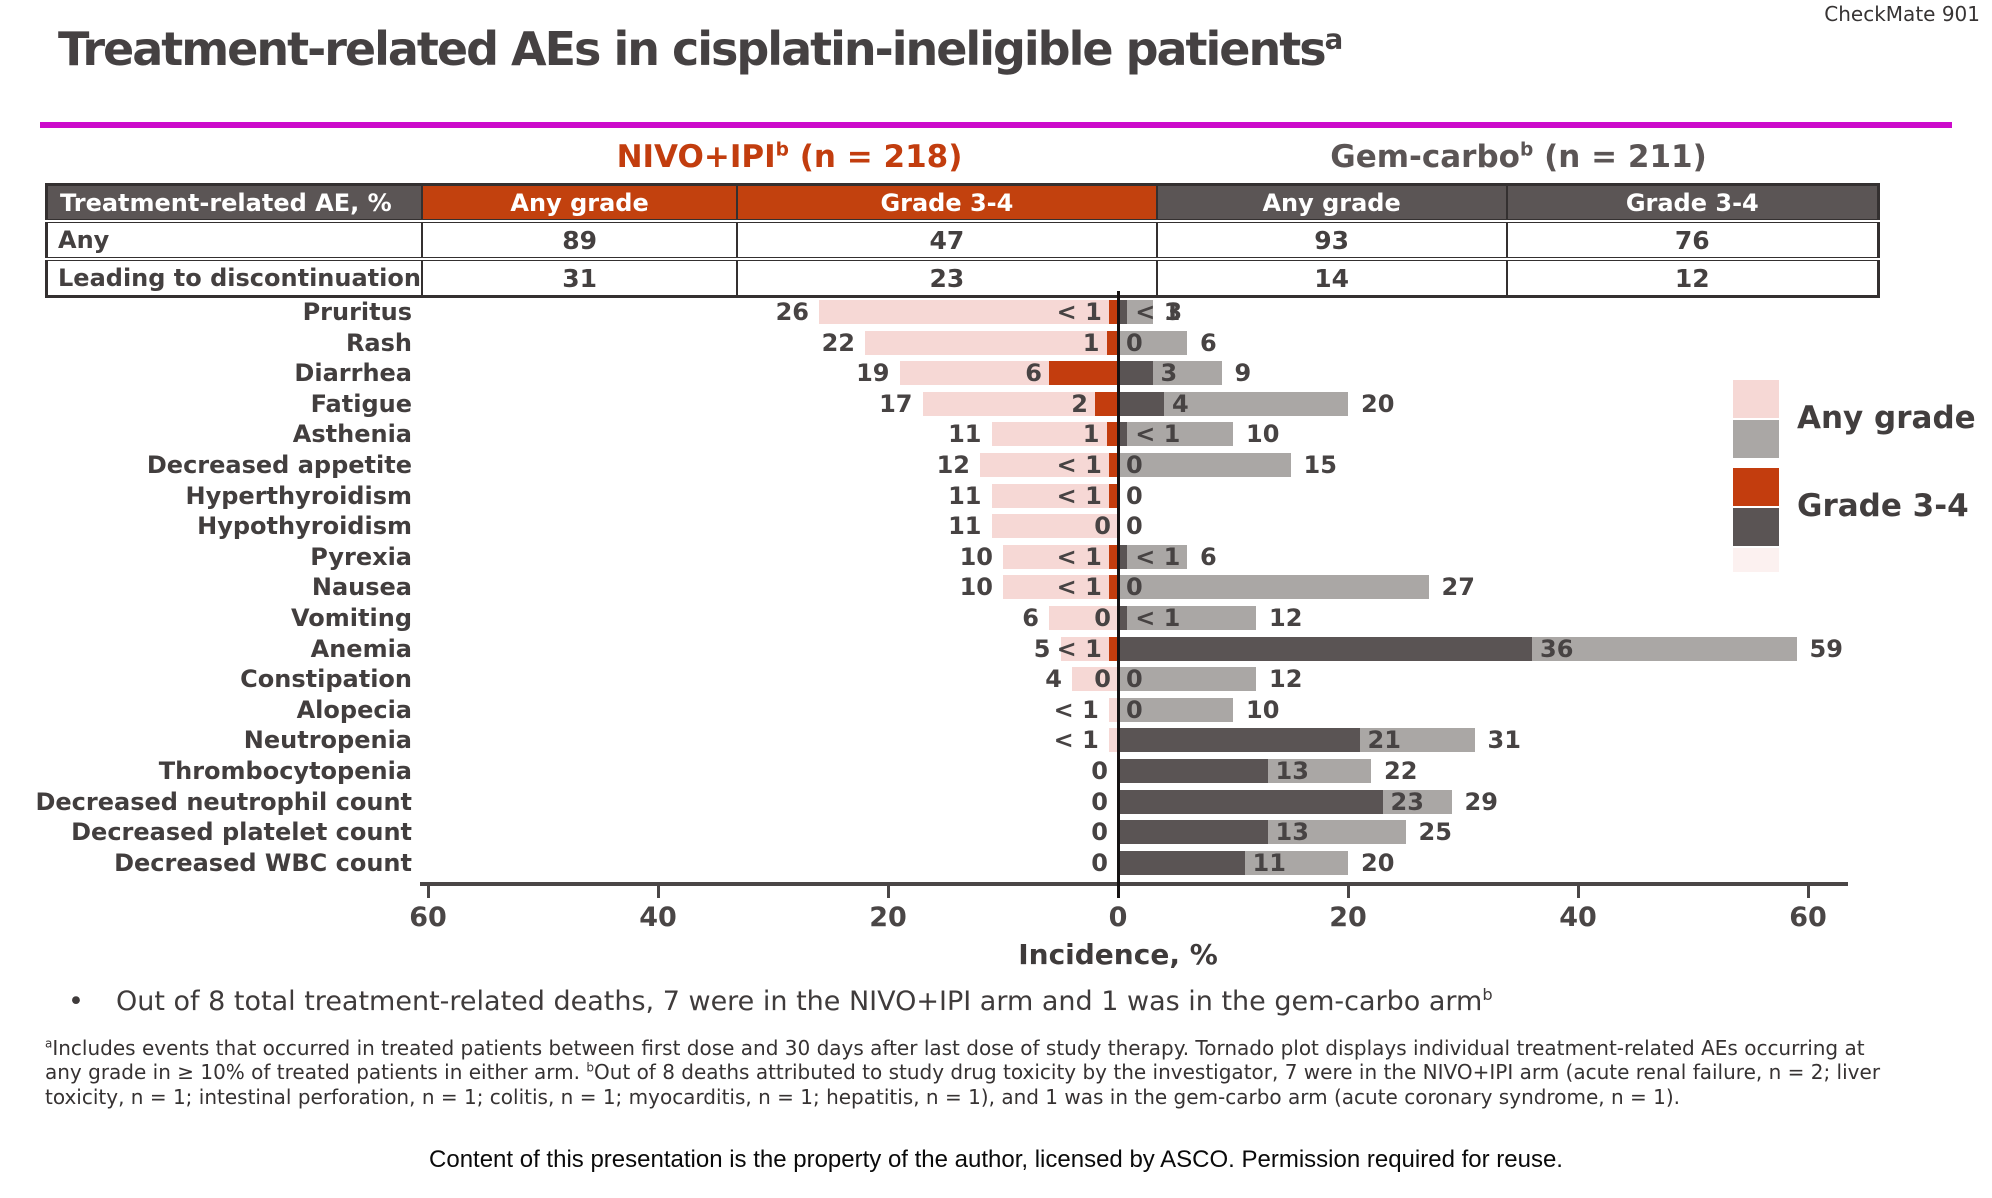 The width and height of the screenshot is (1992, 1198). I want to click on arm-nivo-superscript: b, so click(782, 150).